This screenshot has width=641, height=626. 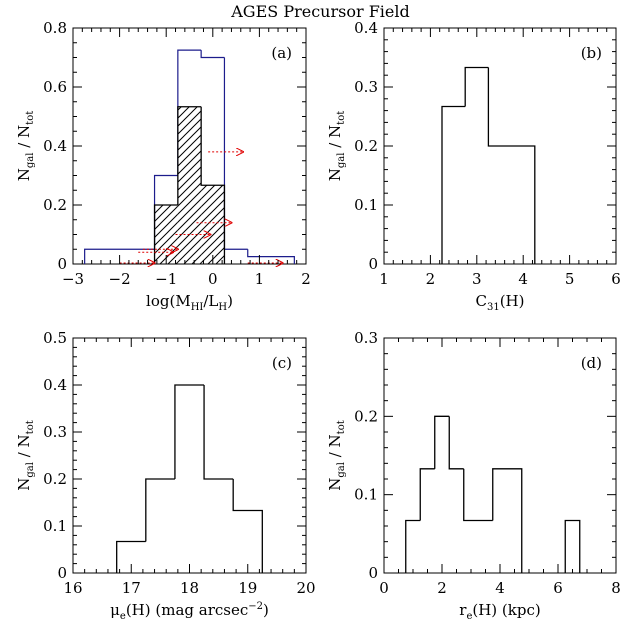 What do you see at coordinates (55, 87) in the screenshot?
I see `y-tick-label: 0.6` at bounding box center [55, 87].